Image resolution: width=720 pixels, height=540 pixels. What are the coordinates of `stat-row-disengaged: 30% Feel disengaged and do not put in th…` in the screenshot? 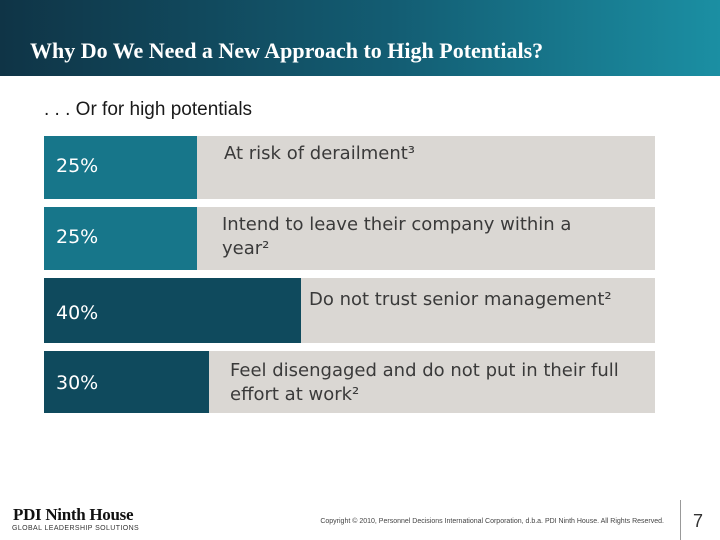 It's located at (349, 382).